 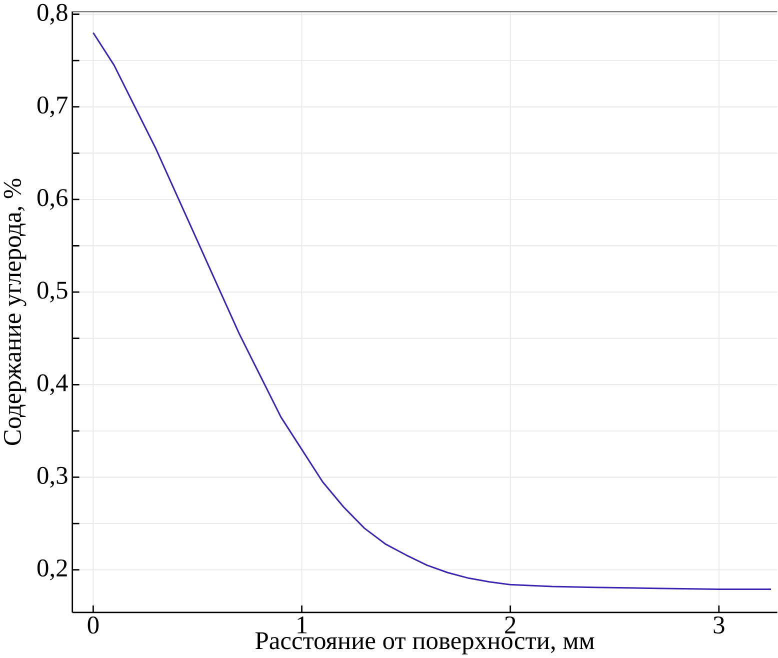 What do you see at coordinates (425, 643) in the screenshot?
I see `x-axis-title: Расстояние от поверхности, мм` at bounding box center [425, 643].